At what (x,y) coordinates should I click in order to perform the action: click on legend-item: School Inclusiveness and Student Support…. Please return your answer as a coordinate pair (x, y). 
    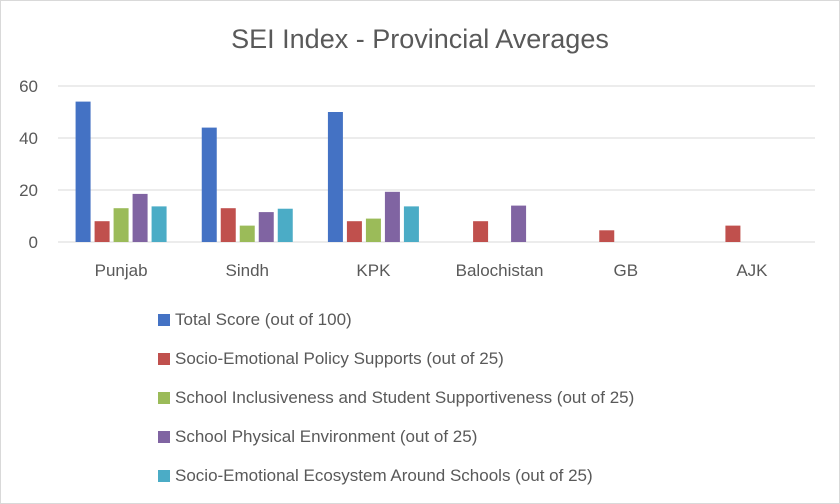
    Looking at the image, I should click on (468, 397).